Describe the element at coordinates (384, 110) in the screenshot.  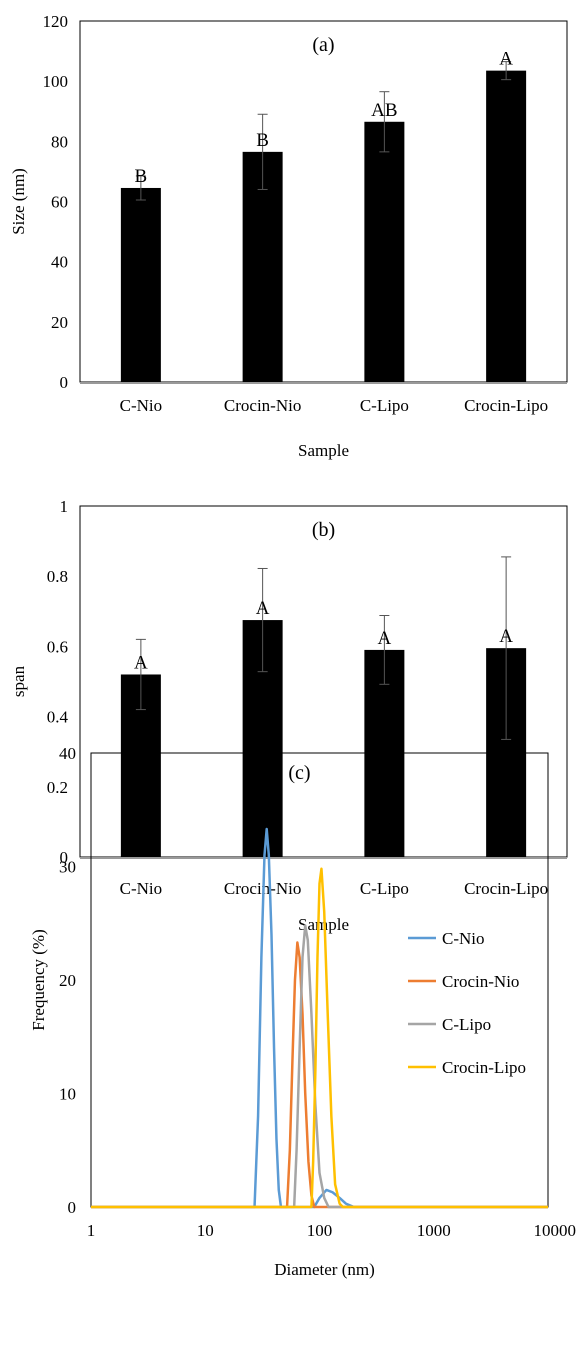
I see `significance-letter: AB` at that location.